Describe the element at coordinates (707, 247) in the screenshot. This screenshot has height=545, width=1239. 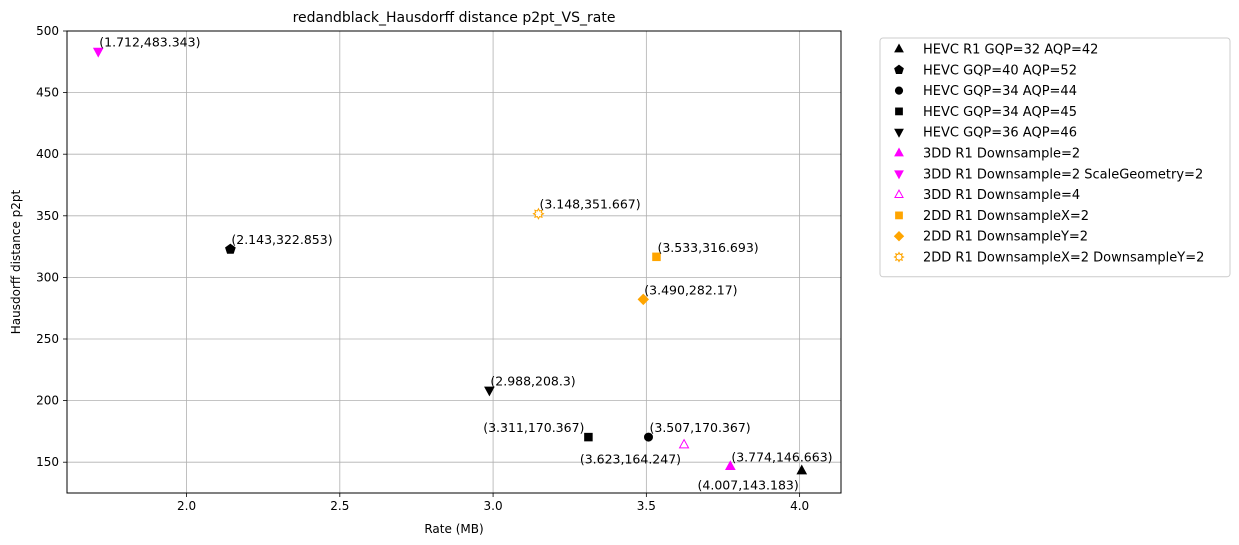
I see `data-label: (3.533,316.693)` at that location.